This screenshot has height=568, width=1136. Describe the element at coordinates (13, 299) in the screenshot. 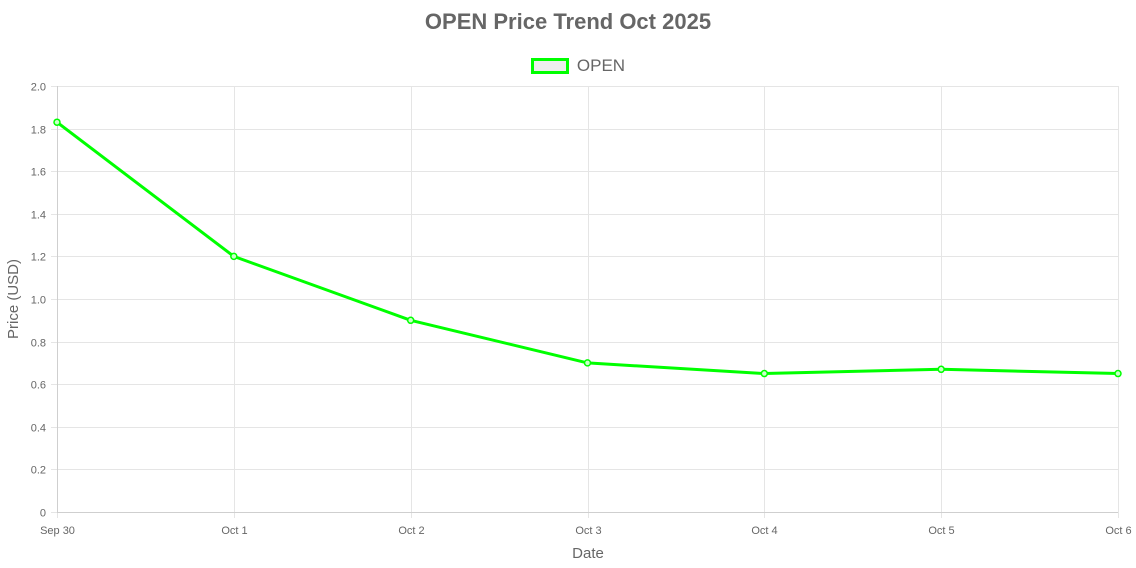

I see `y-axis-title: Price (USD)` at that location.